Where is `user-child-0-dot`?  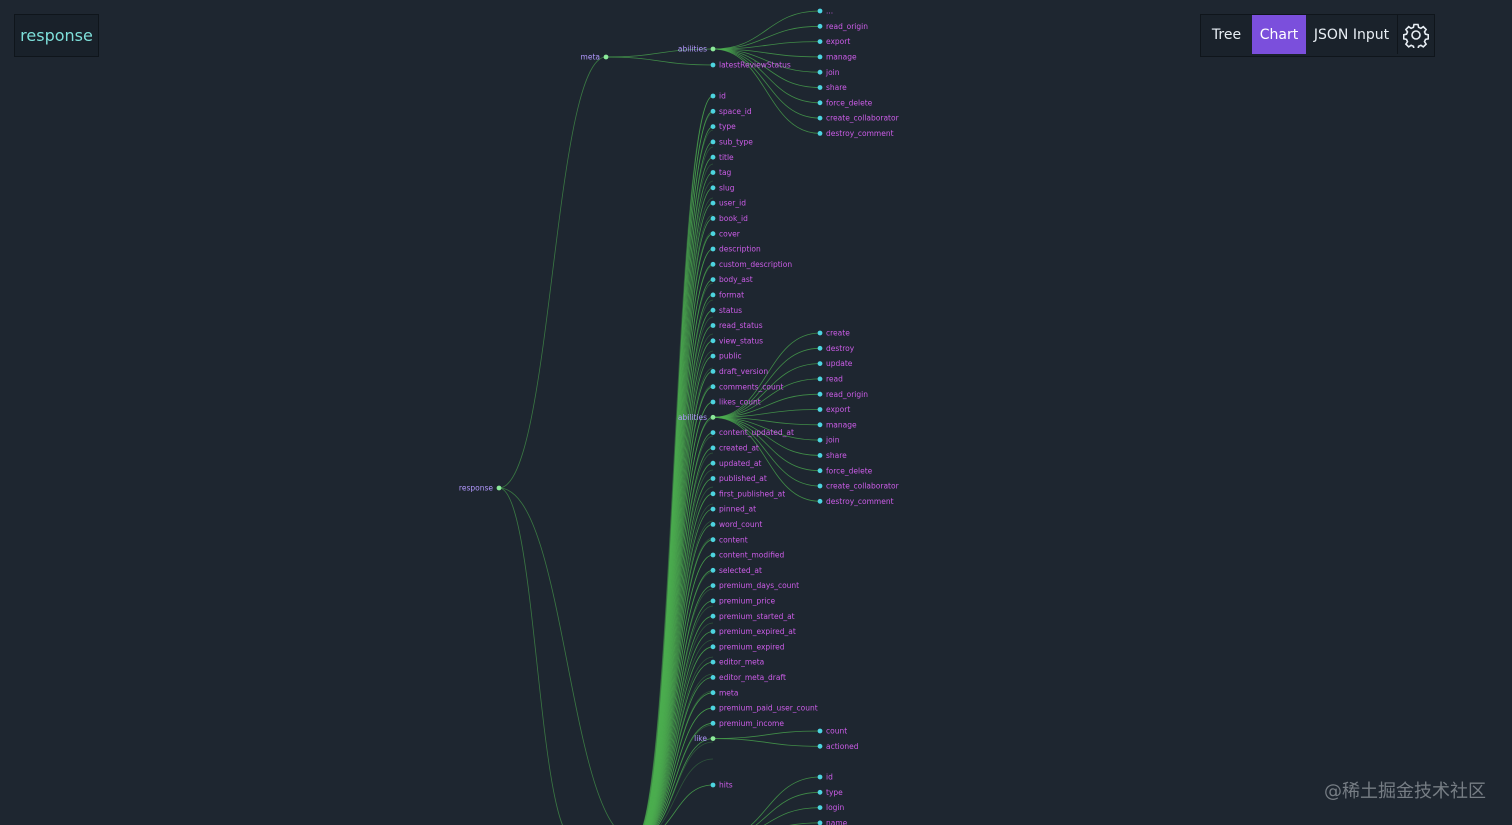 user-child-0-dot is located at coordinates (820, 777).